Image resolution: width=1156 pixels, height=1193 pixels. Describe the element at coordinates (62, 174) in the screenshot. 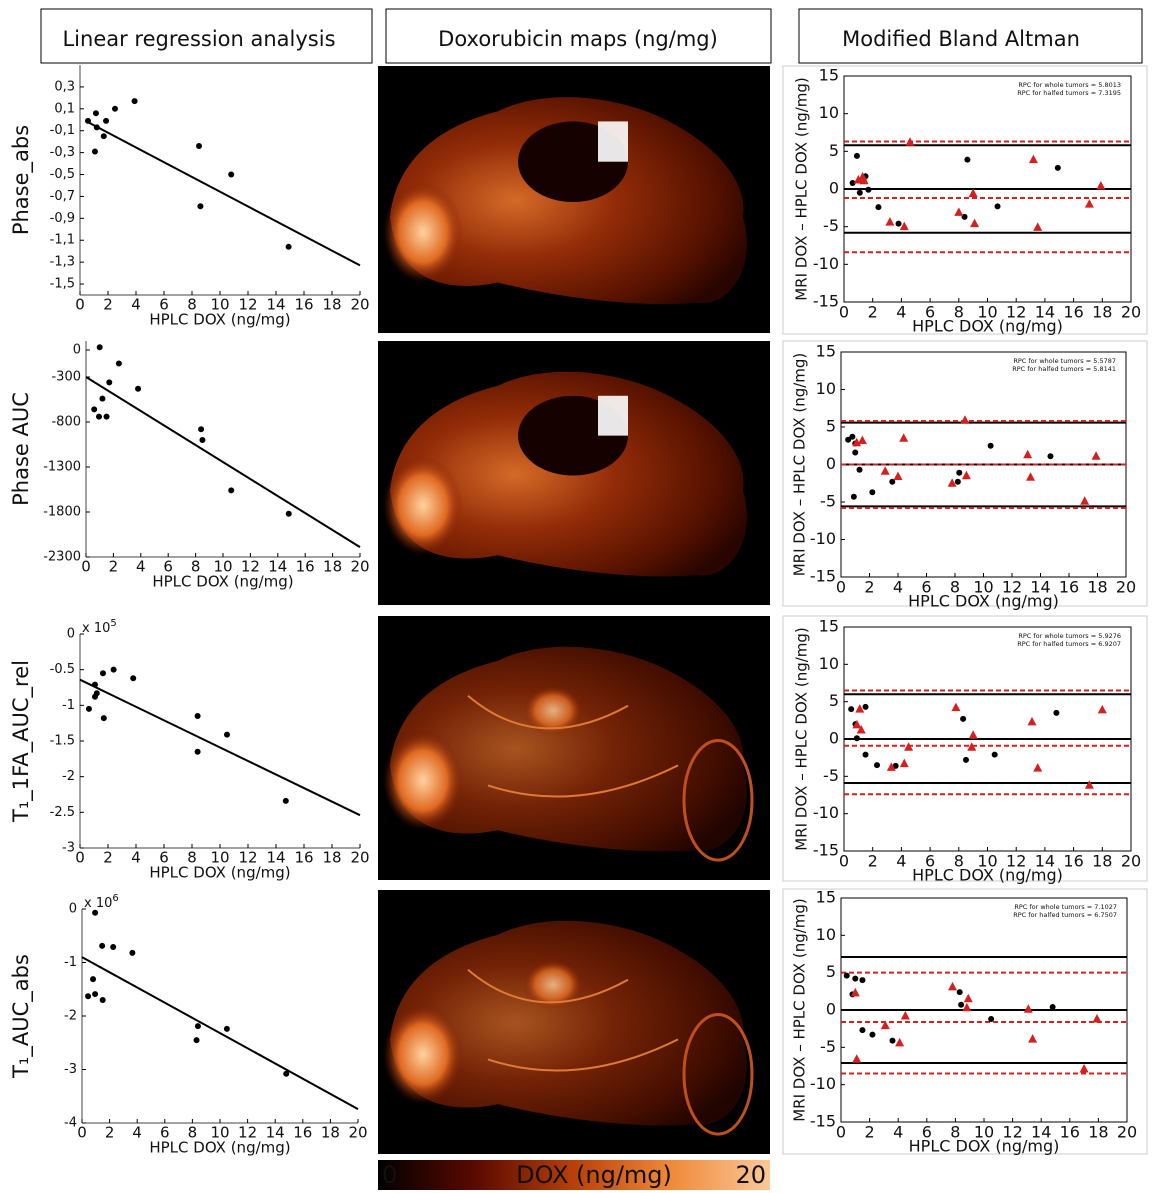

I see `y-tick-label: -0,5` at that location.